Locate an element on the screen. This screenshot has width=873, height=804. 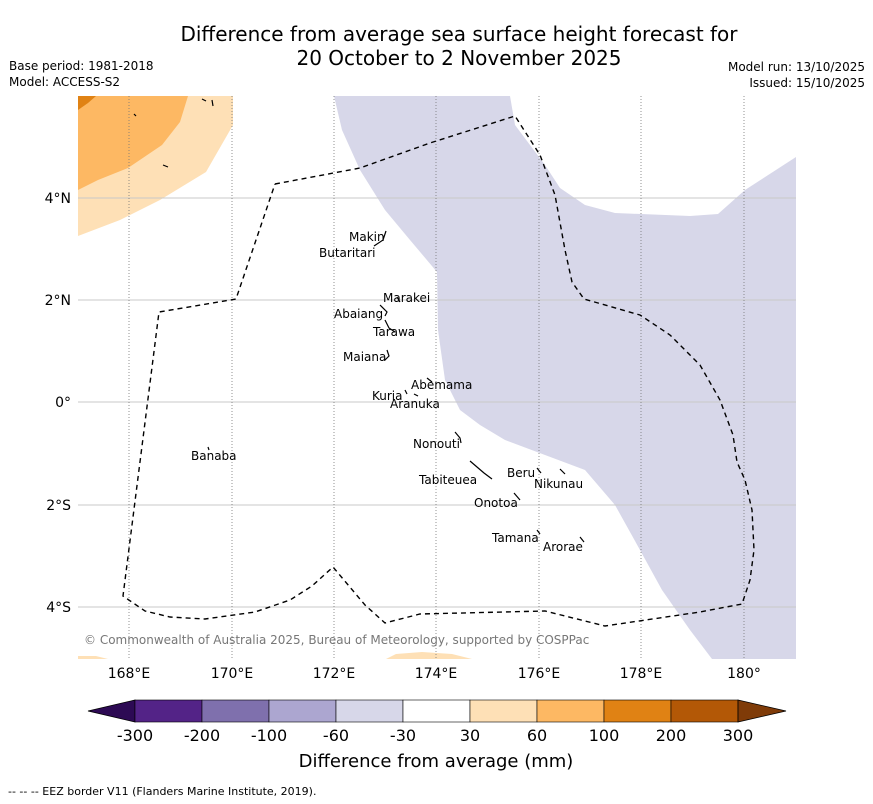
island-label: Nonouti is located at coordinates (436, 444).